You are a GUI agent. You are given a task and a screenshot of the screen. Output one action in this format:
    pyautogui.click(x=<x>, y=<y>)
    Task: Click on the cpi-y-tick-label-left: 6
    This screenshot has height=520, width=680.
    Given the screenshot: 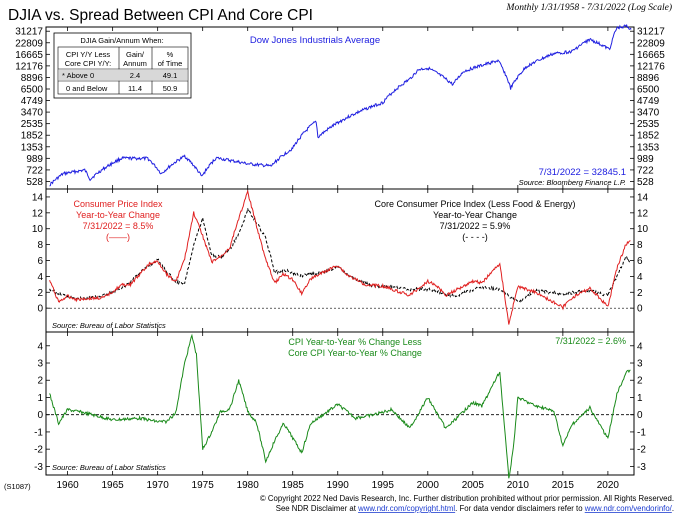 What is the action you would take?
    pyautogui.click(x=40, y=261)
    